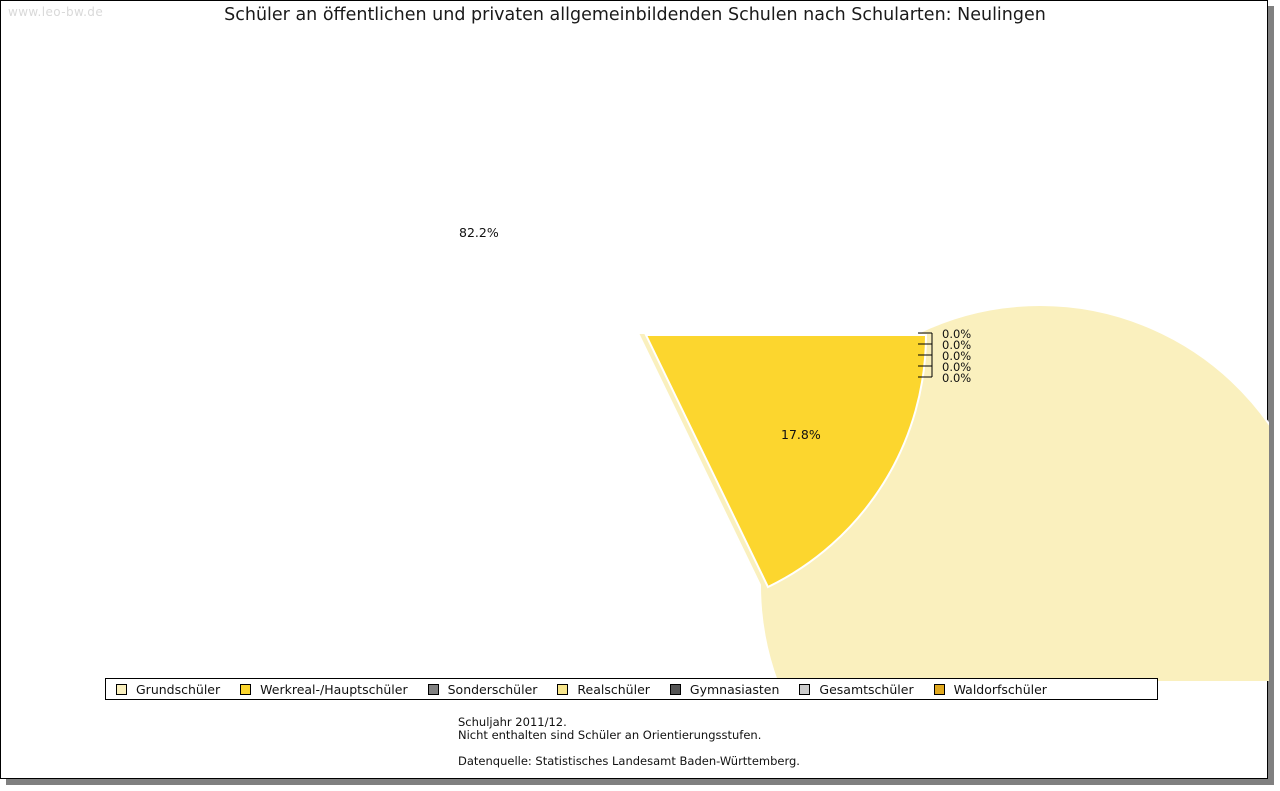 This screenshot has width=1280, height=791. What do you see at coordinates (957, 345) in the screenshot?
I see `pie-label-zero-2: 0.0%` at bounding box center [957, 345].